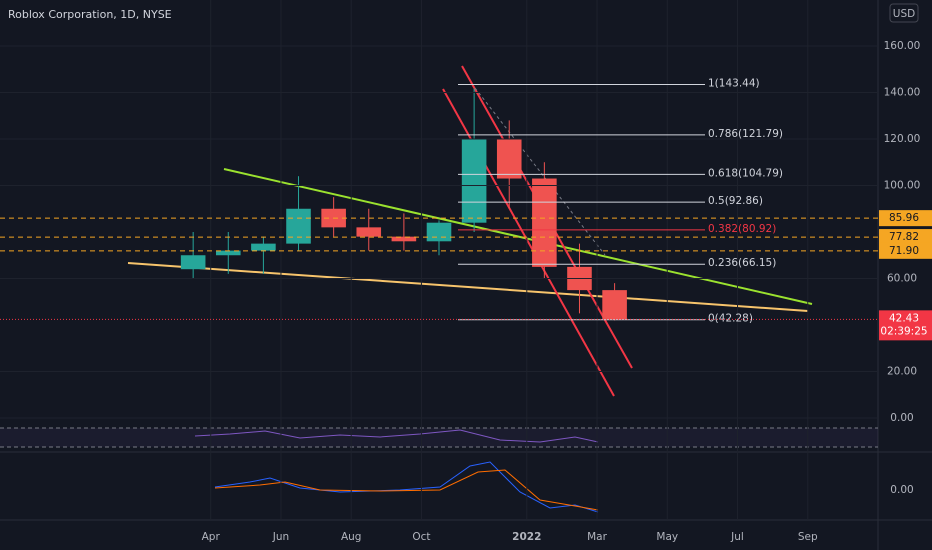 The width and height of the screenshot is (932, 550). I want to click on y-tick-label: 100.00, so click(902, 186).